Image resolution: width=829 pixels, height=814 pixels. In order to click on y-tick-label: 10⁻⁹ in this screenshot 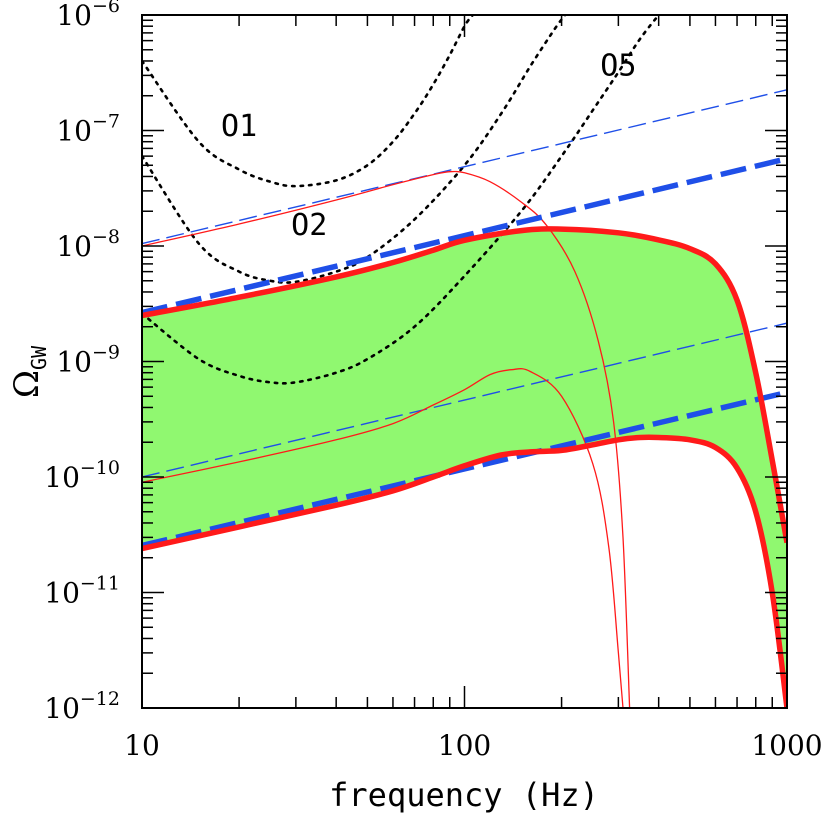, I will do `click(88, 360)`.